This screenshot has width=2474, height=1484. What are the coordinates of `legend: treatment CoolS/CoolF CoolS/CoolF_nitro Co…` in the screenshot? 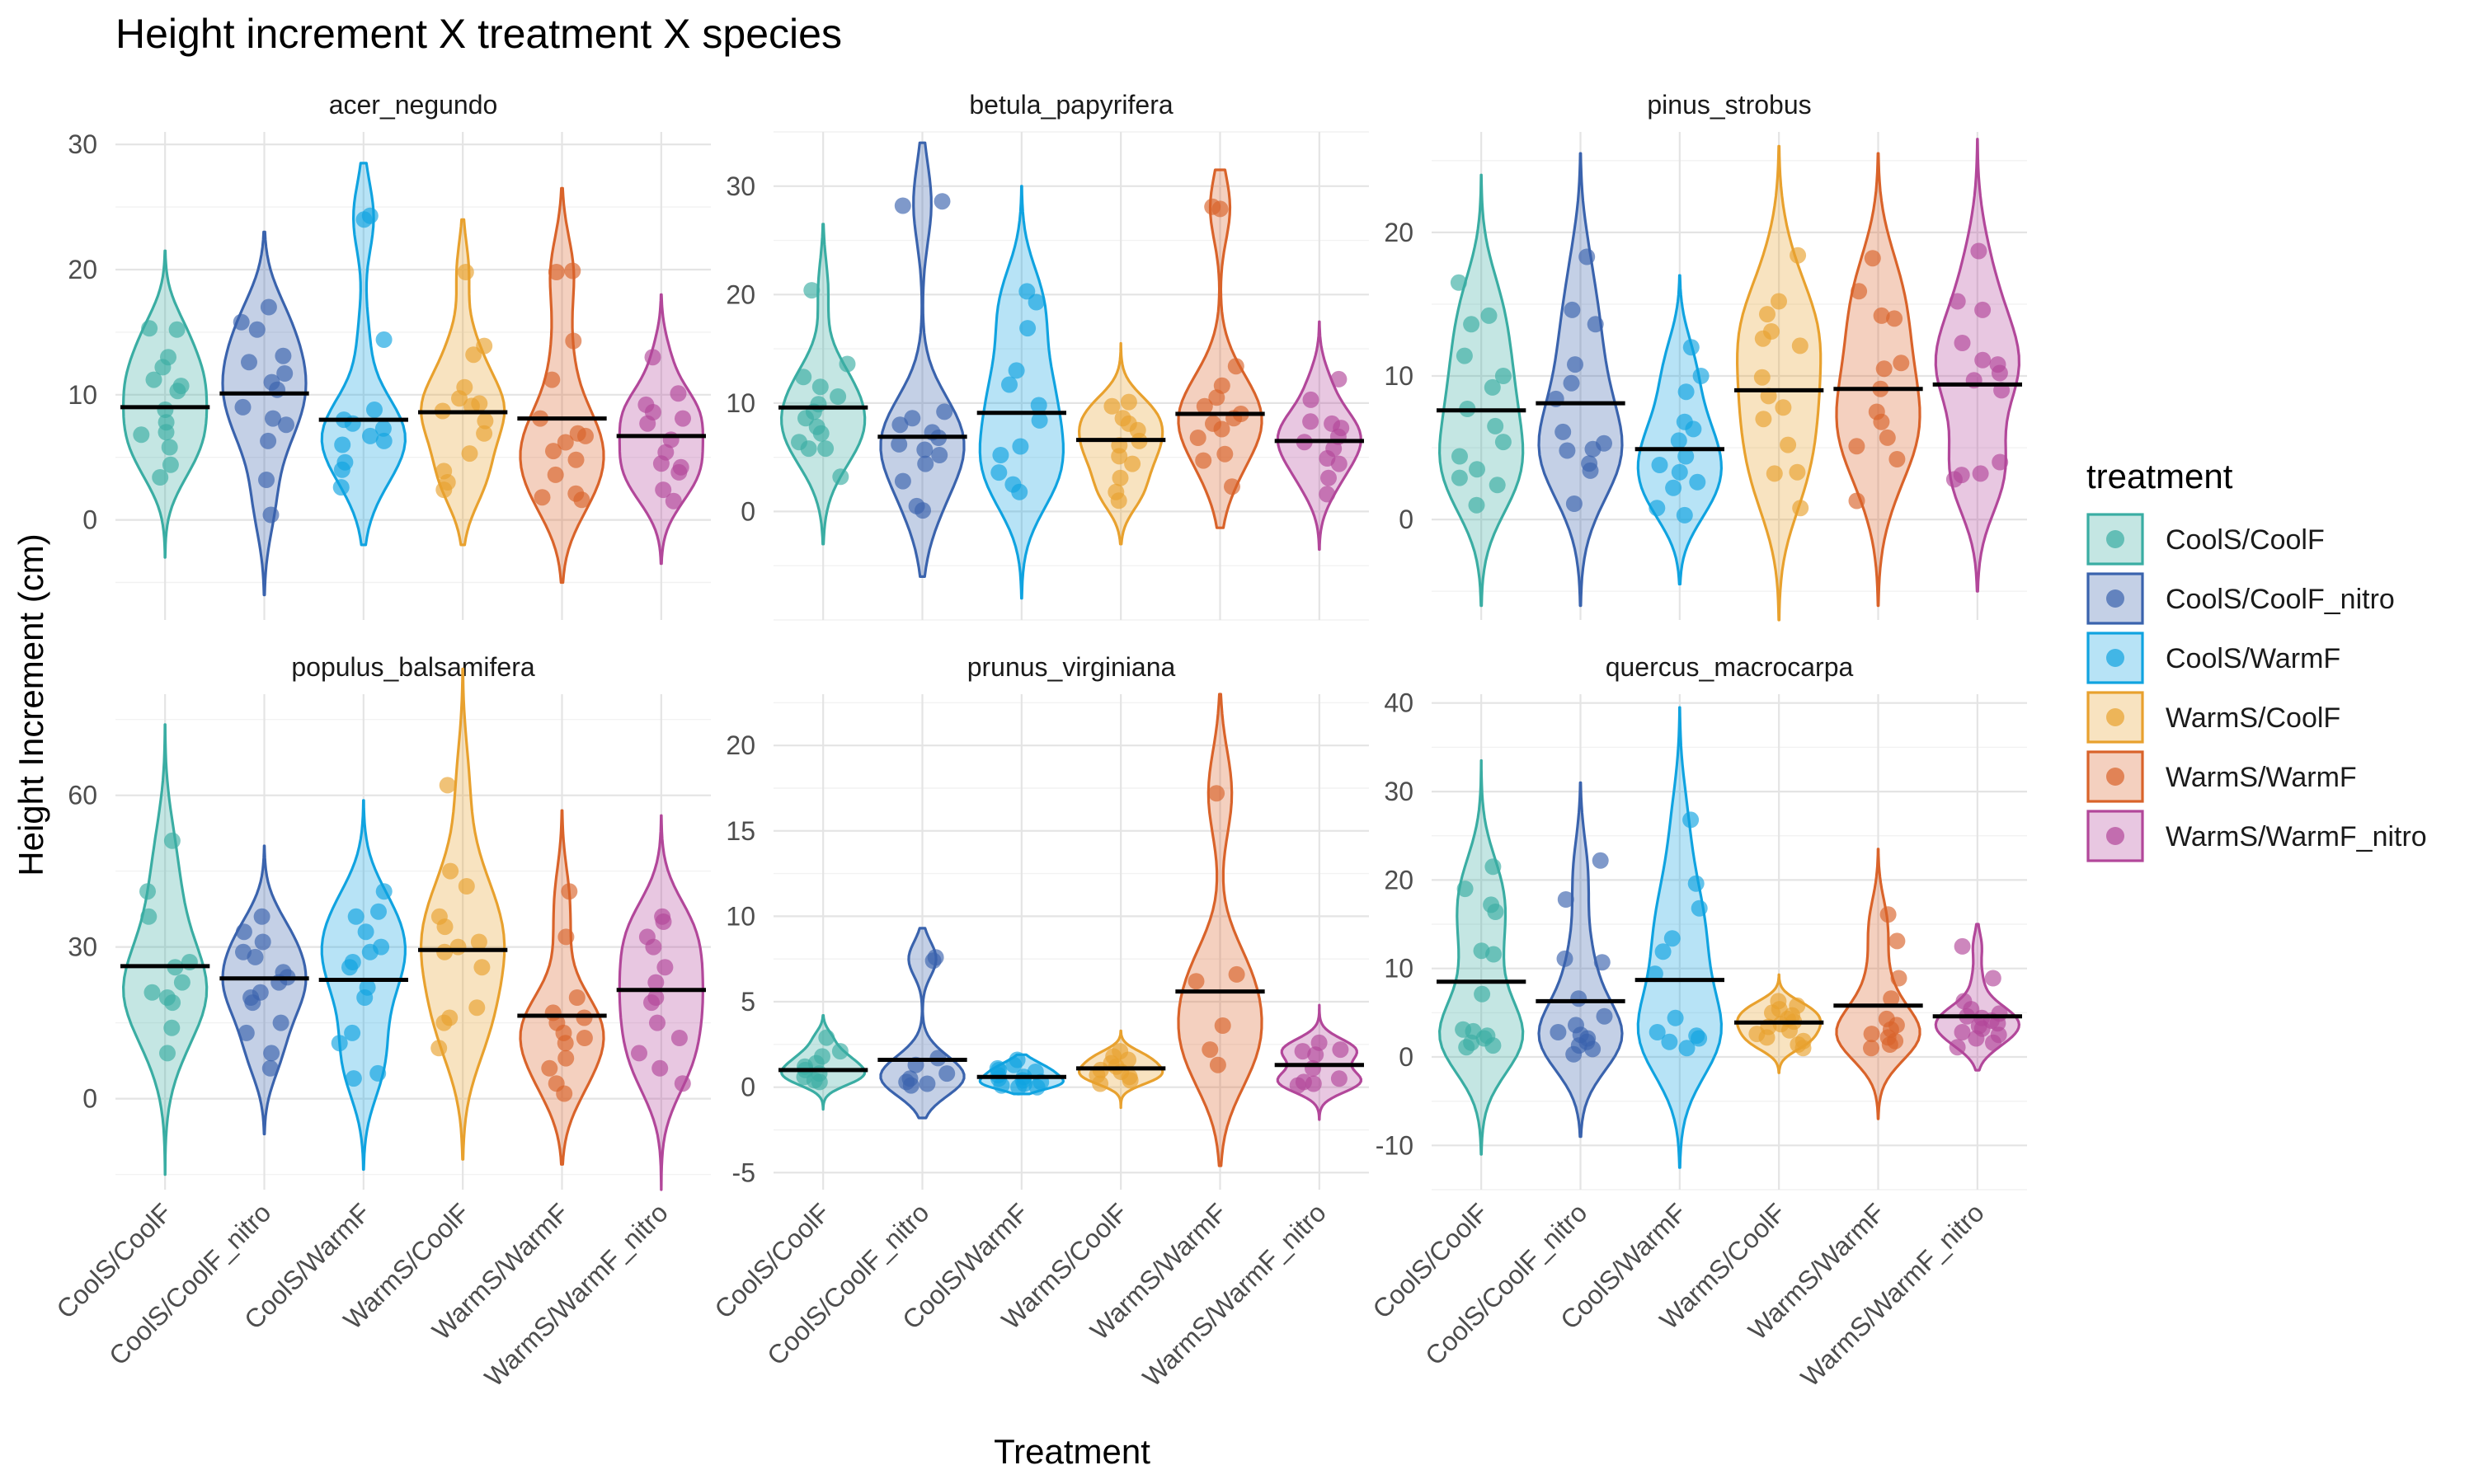 It's located at (2256, 659).